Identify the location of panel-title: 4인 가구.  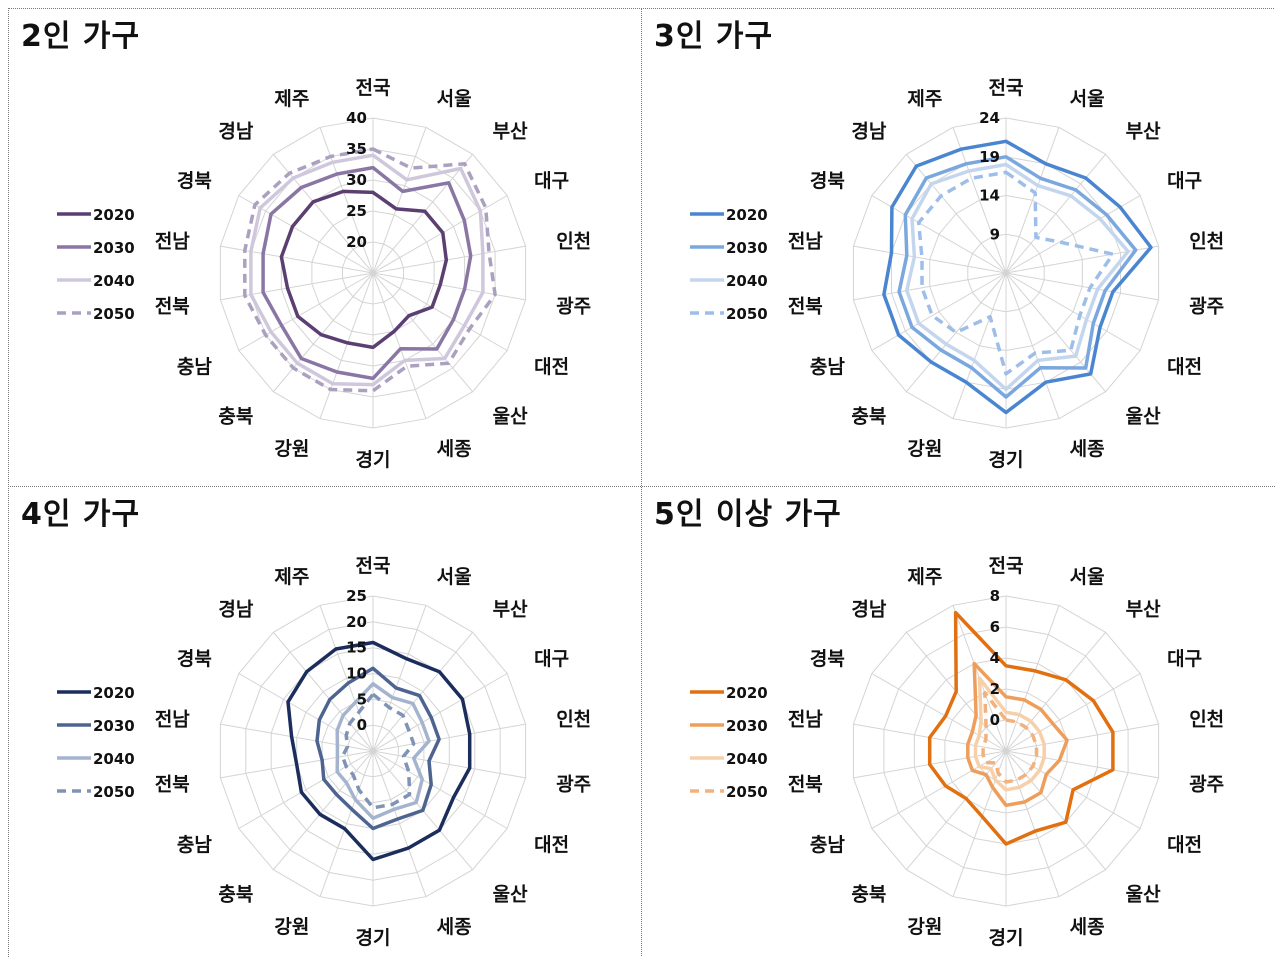
(81, 514).